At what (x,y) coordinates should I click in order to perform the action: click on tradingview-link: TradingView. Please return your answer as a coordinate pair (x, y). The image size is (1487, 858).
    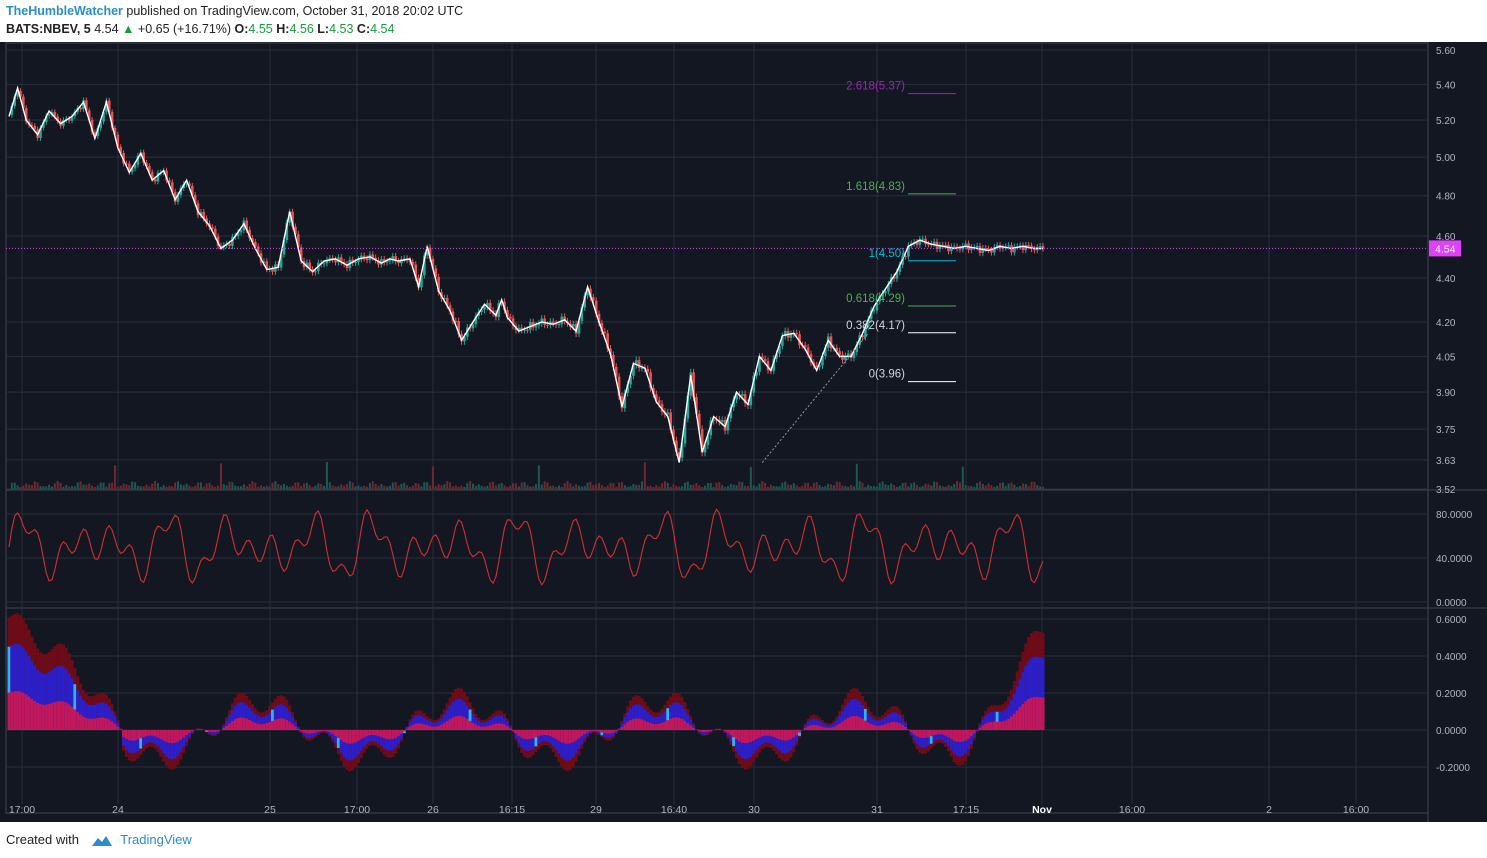
    Looking at the image, I should click on (156, 839).